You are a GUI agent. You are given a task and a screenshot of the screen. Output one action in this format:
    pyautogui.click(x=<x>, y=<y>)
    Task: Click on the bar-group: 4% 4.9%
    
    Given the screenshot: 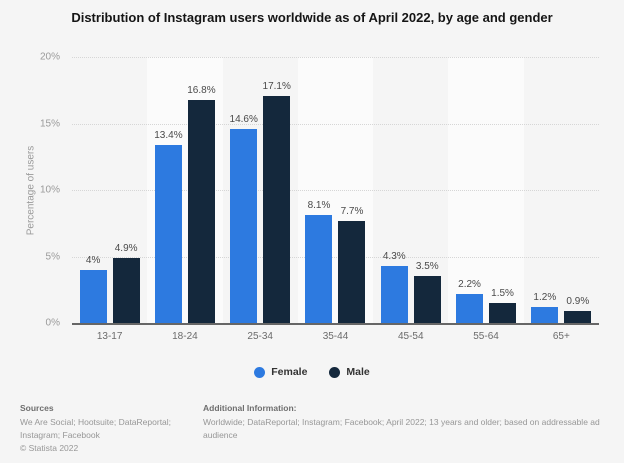 What is the action you would take?
    pyautogui.click(x=109, y=190)
    